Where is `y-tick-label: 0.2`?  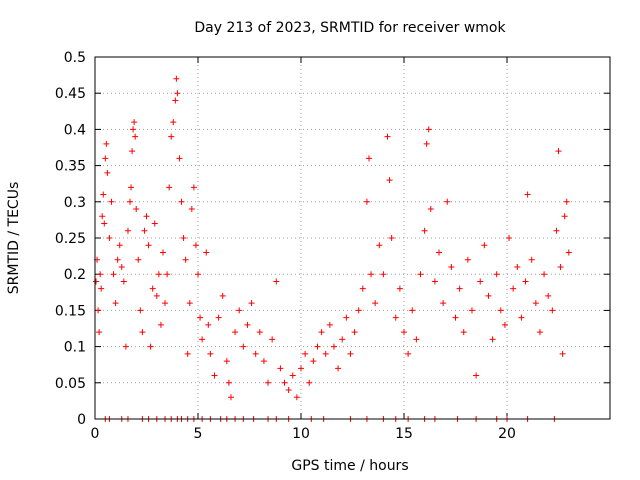 y-tick-label: 0.2 is located at coordinates (75, 275).